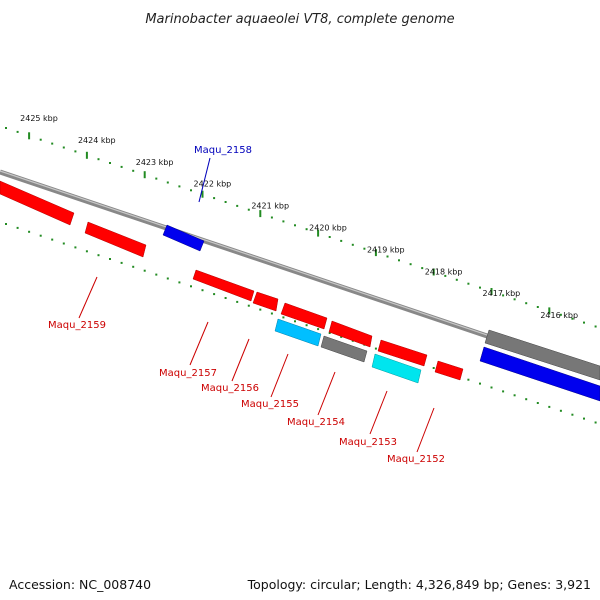 This screenshot has width=600, height=600. What do you see at coordinates (223, 150) in the screenshot?
I see `gene-label: Maqu_2158` at bounding box center [223, 150].